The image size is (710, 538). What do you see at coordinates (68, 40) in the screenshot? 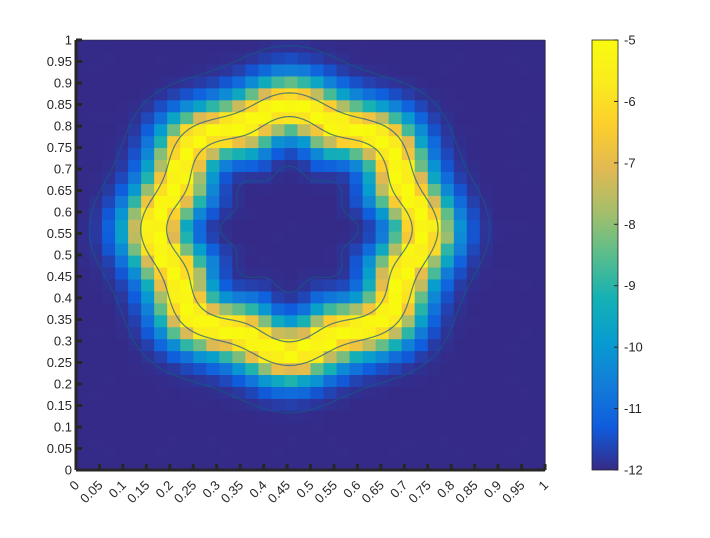
I see `y-tick-label: 1` at bounding box center [68, 40].